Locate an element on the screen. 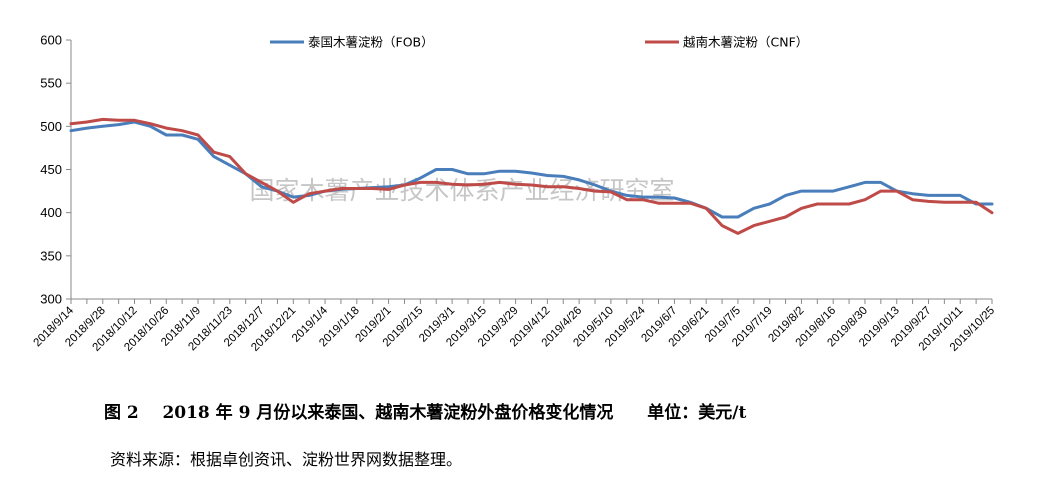 This screenshot has height=480, width=1041. y-tick-label: 350 is located at coordinates (51, 255).